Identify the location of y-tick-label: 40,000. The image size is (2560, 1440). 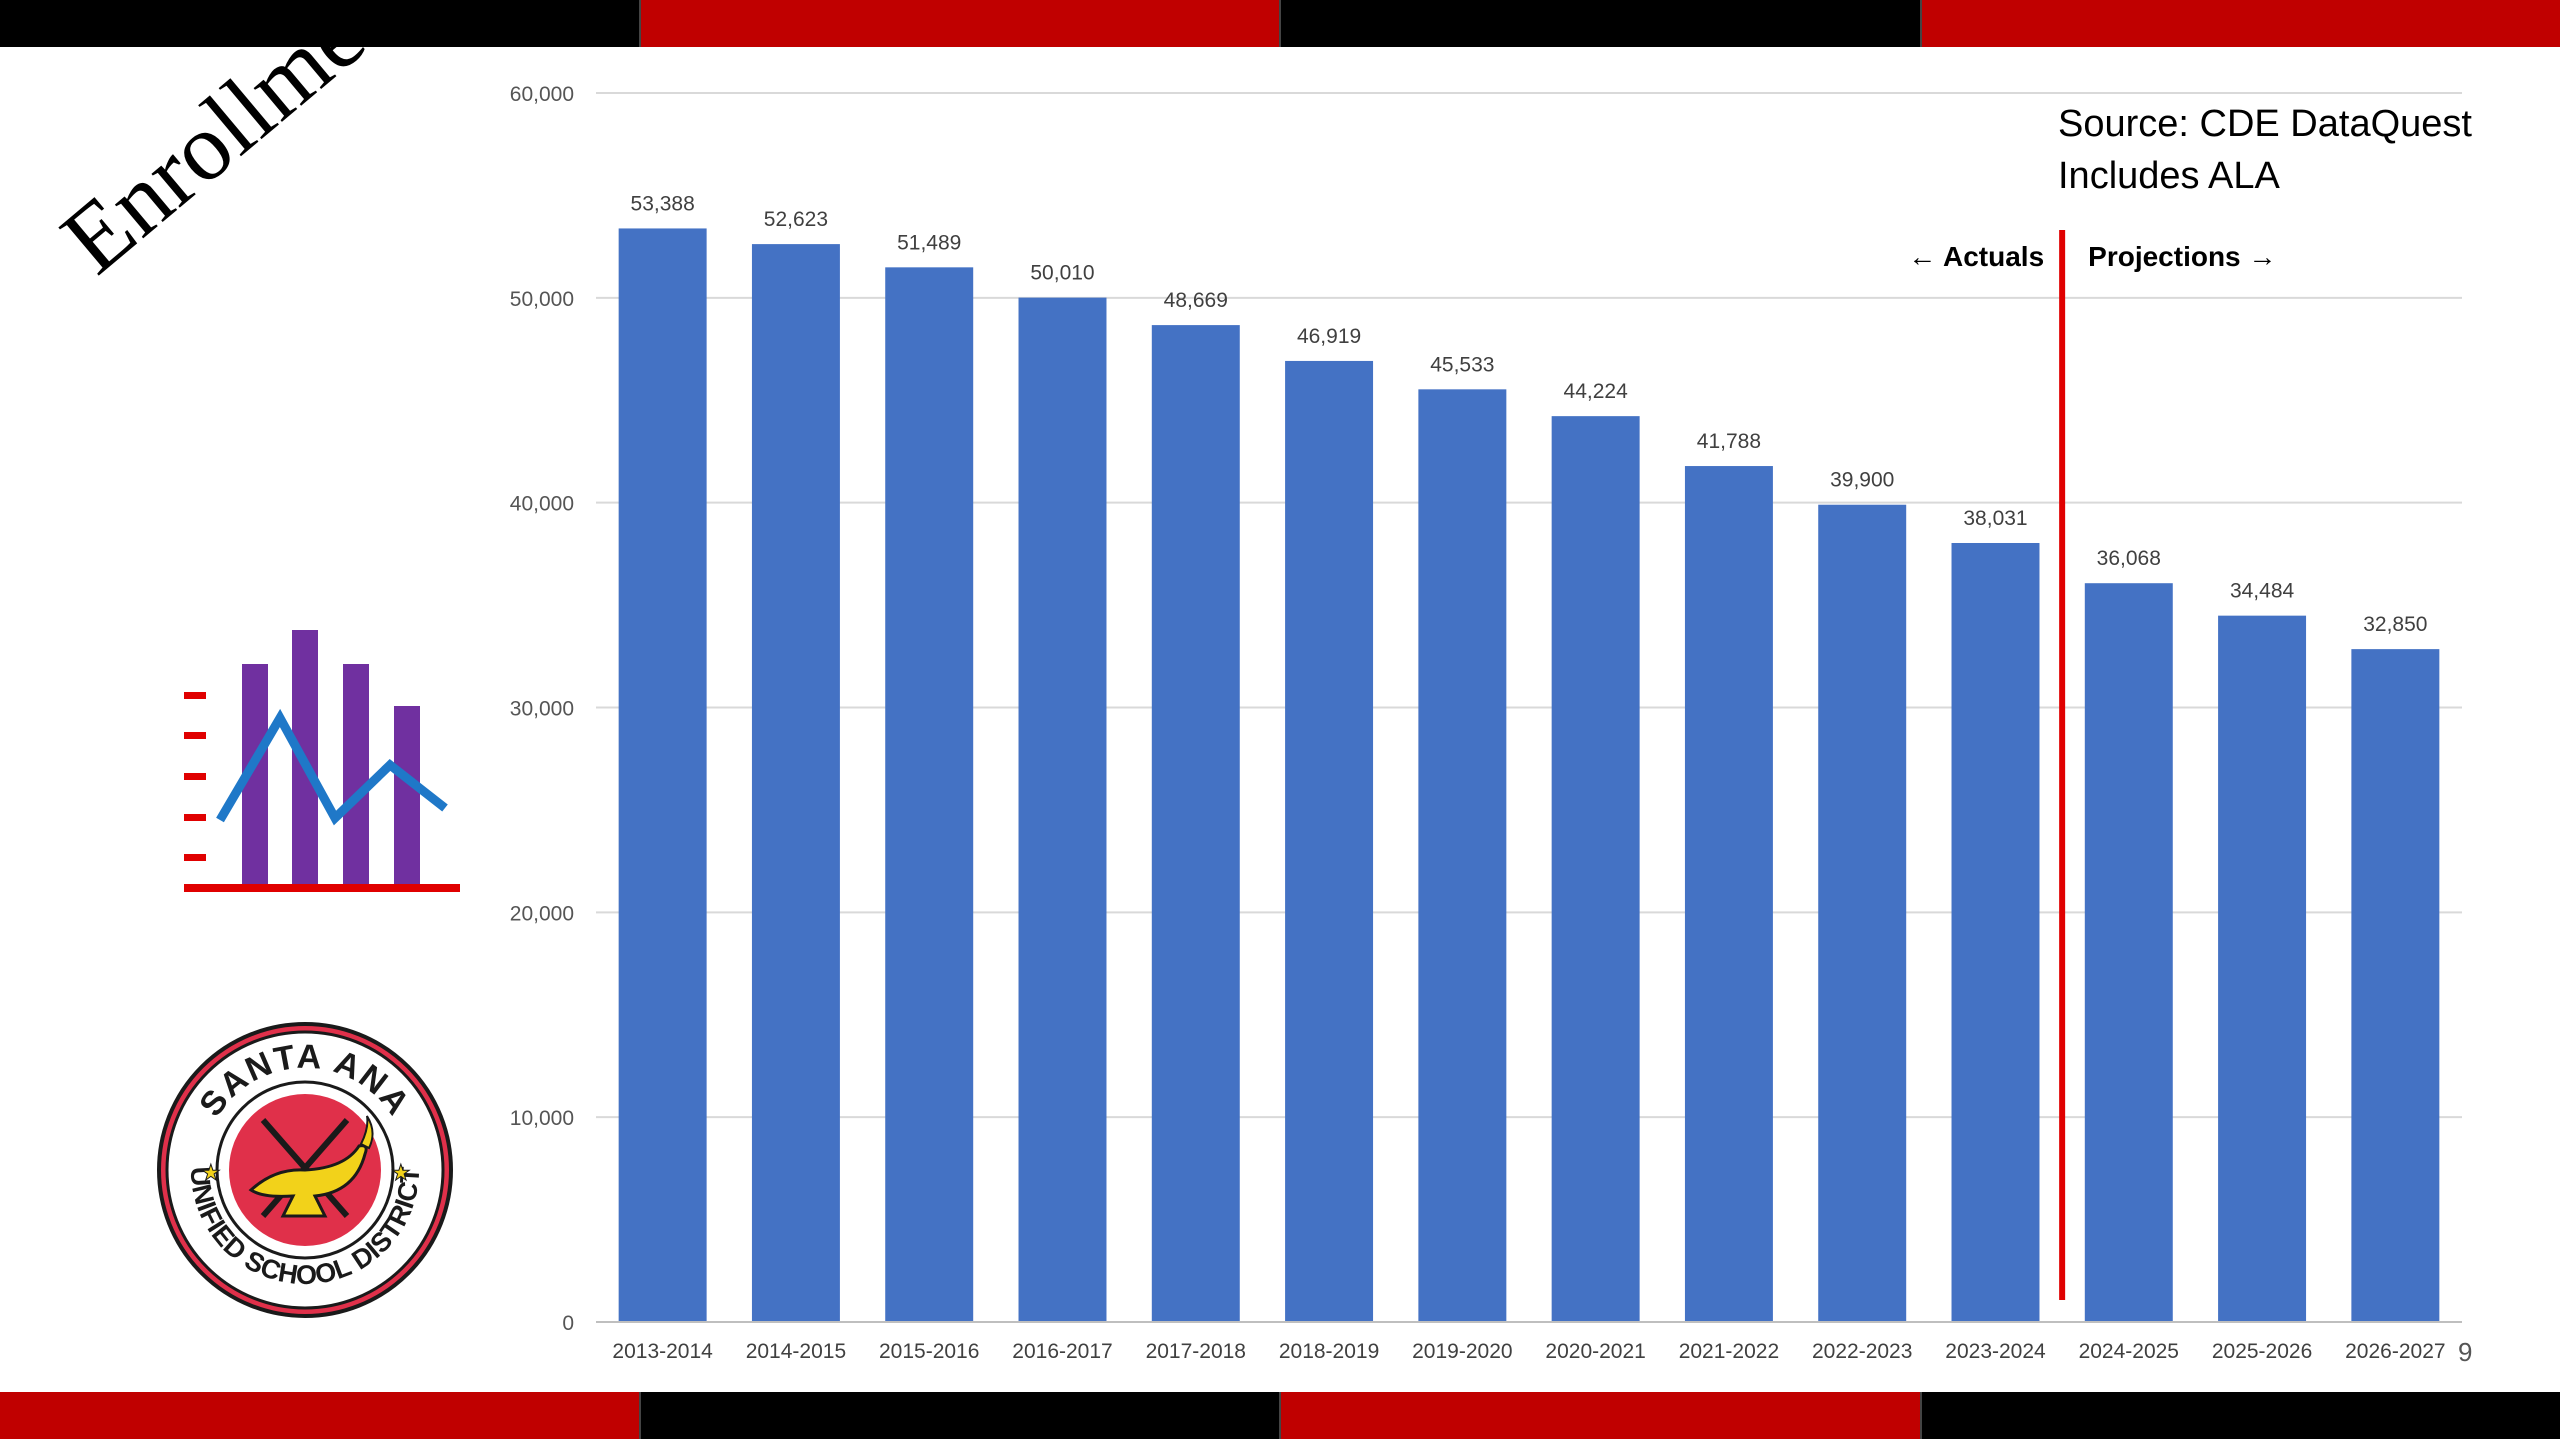
(542, 504).